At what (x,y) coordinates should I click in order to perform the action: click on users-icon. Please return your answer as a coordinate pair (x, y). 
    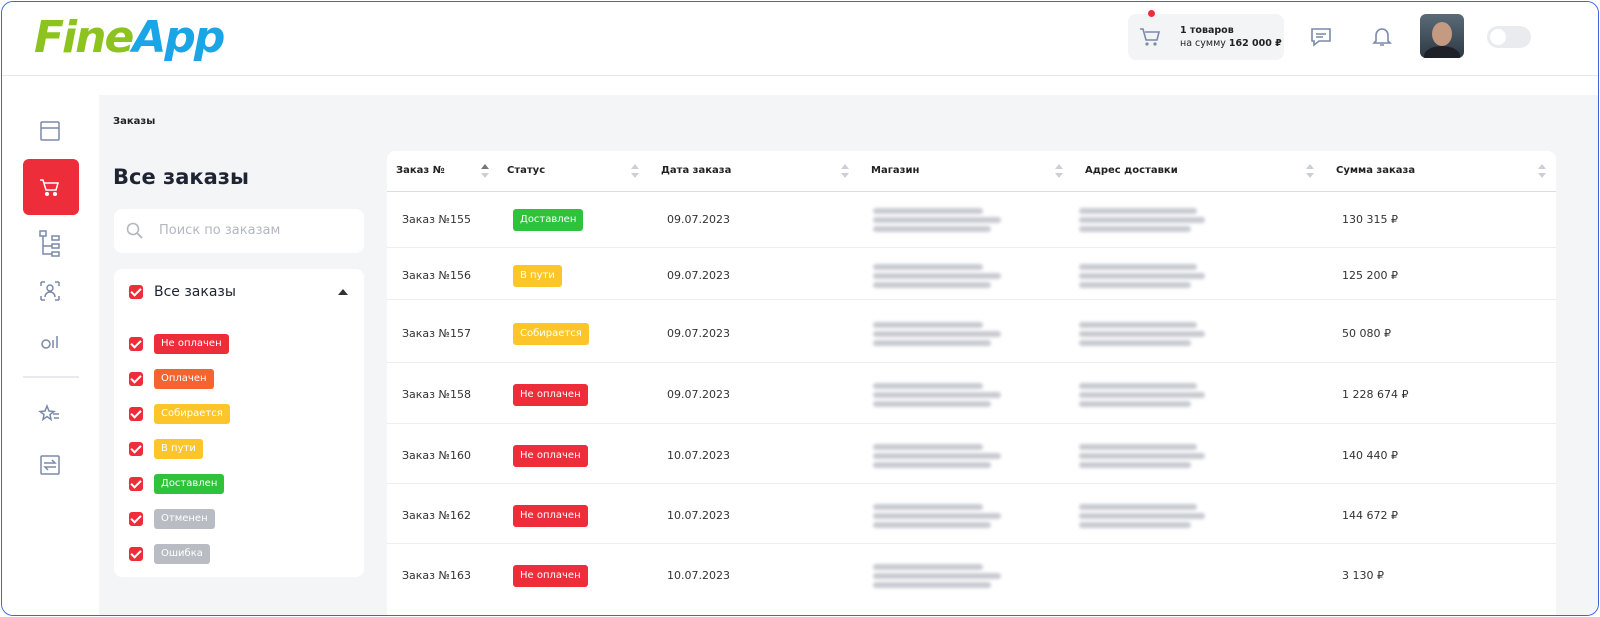
    Looking at the image, I should click on (50, 291).